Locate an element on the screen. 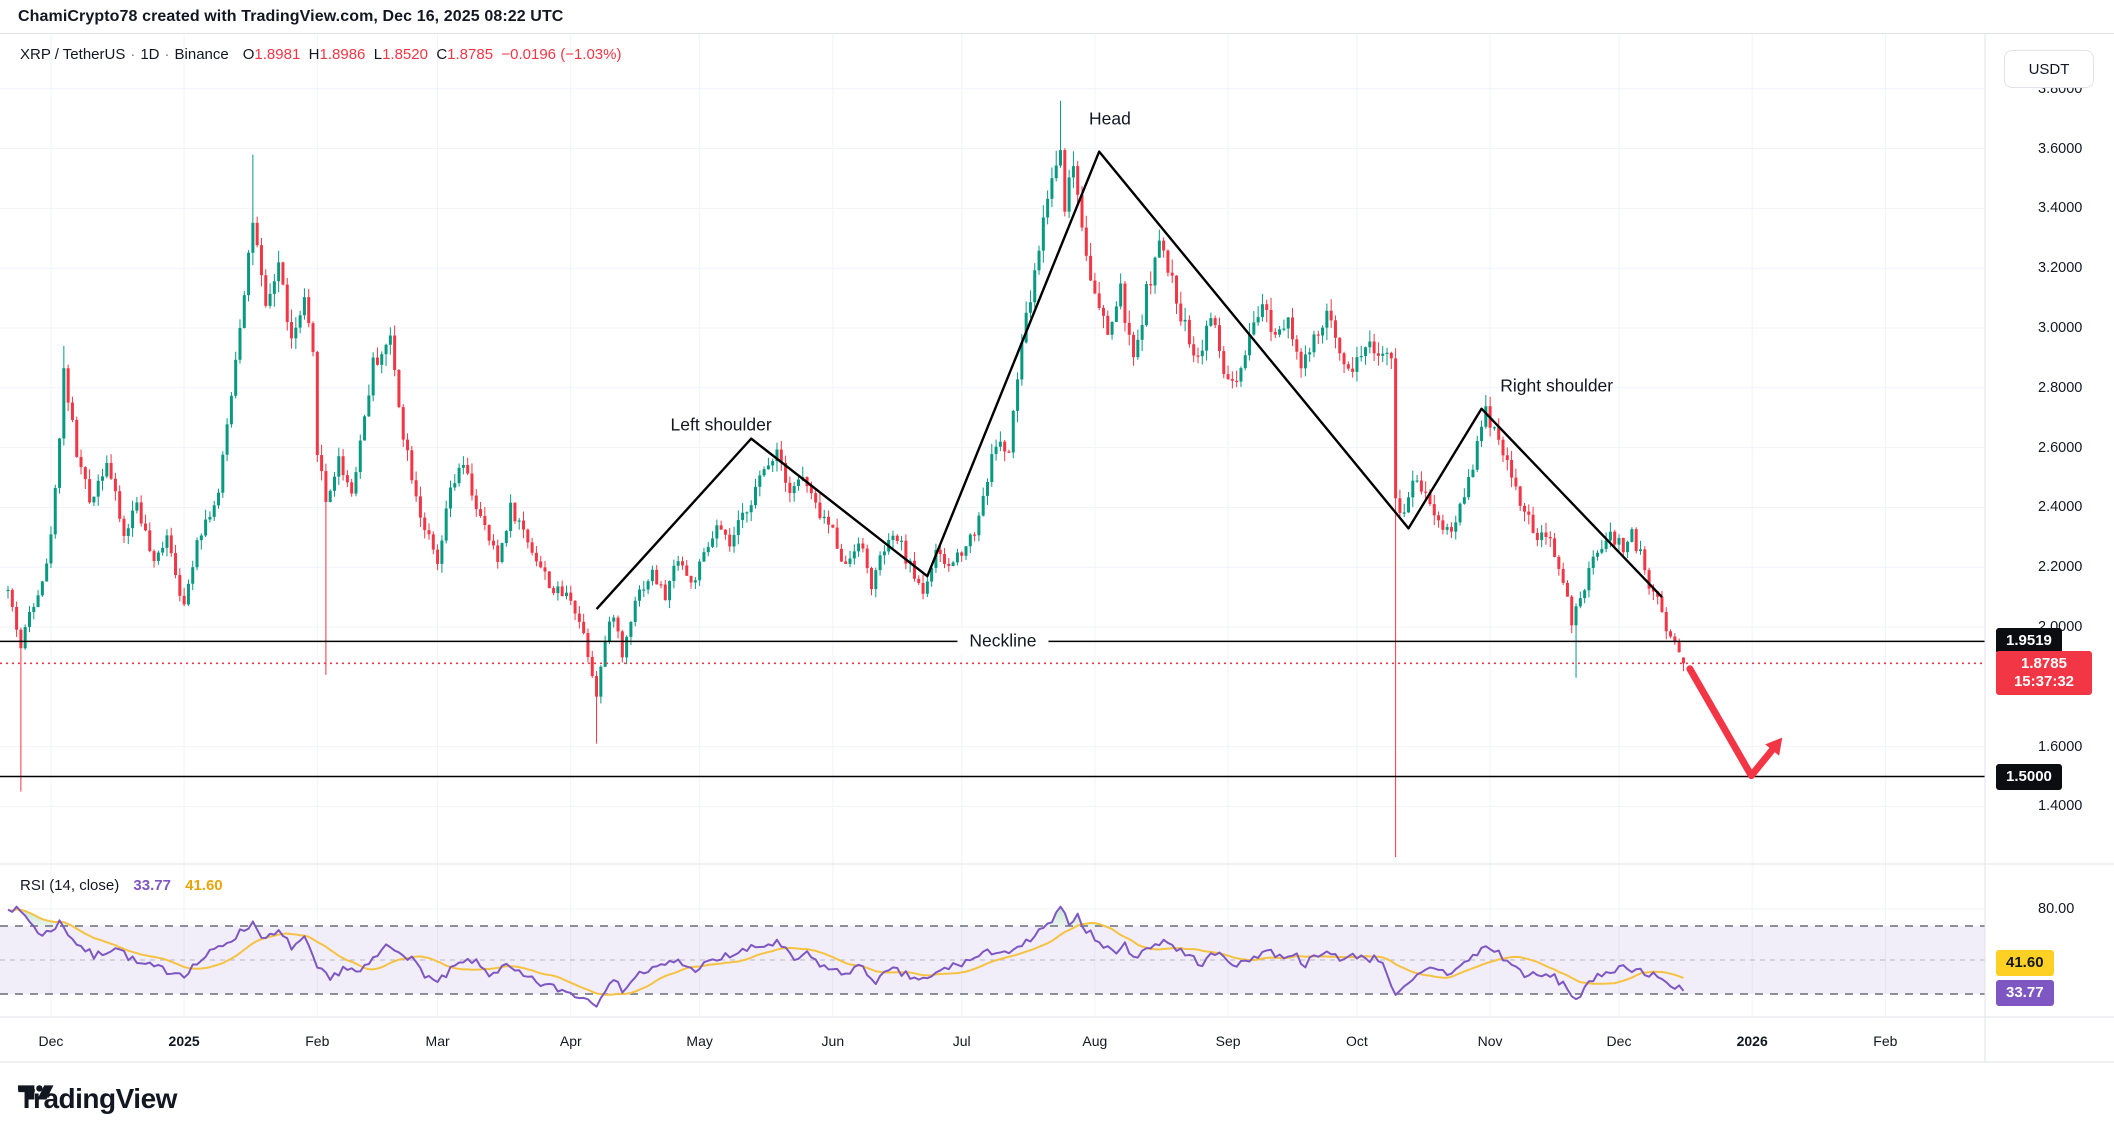 The height and width of the screenshot is (1145, 2114). rsi-legend: RSI (14, close) 33.77 41.60 is located at coordinates (121, 885).